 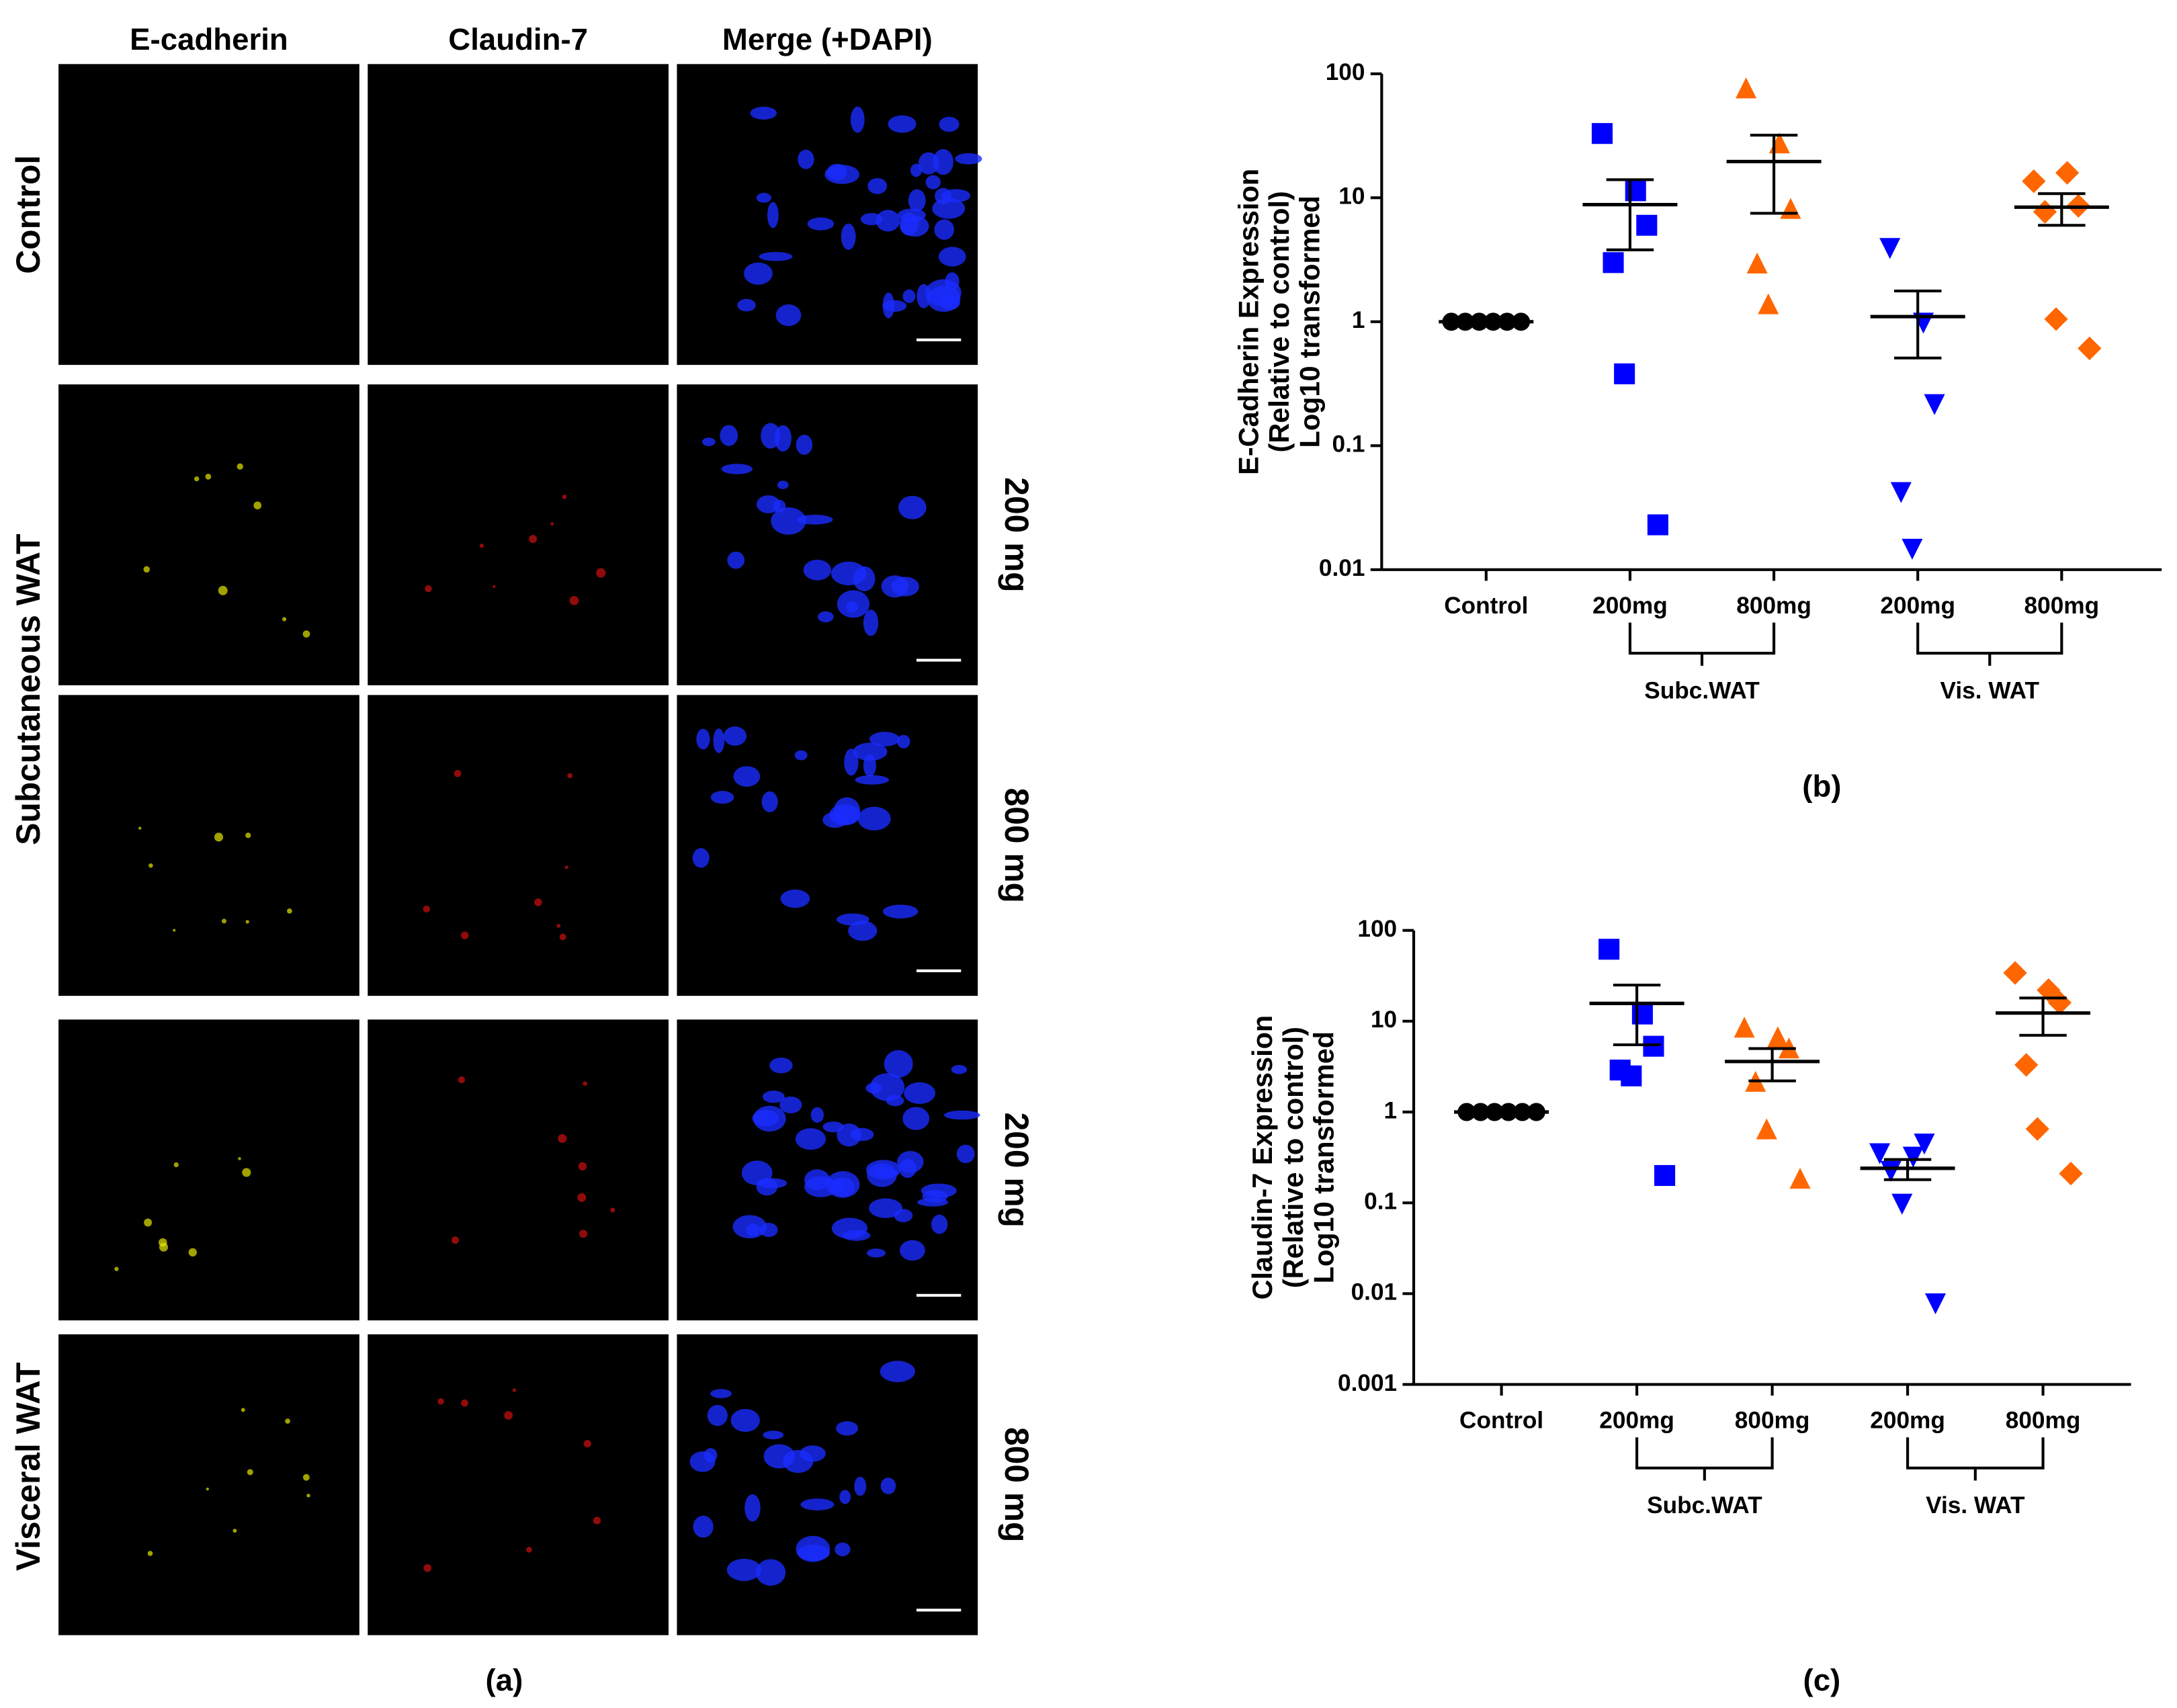 What do you see at coordinates (1990, 644) in the screenshot?
I see `group-bracket` at bounding box center [1990, 644].